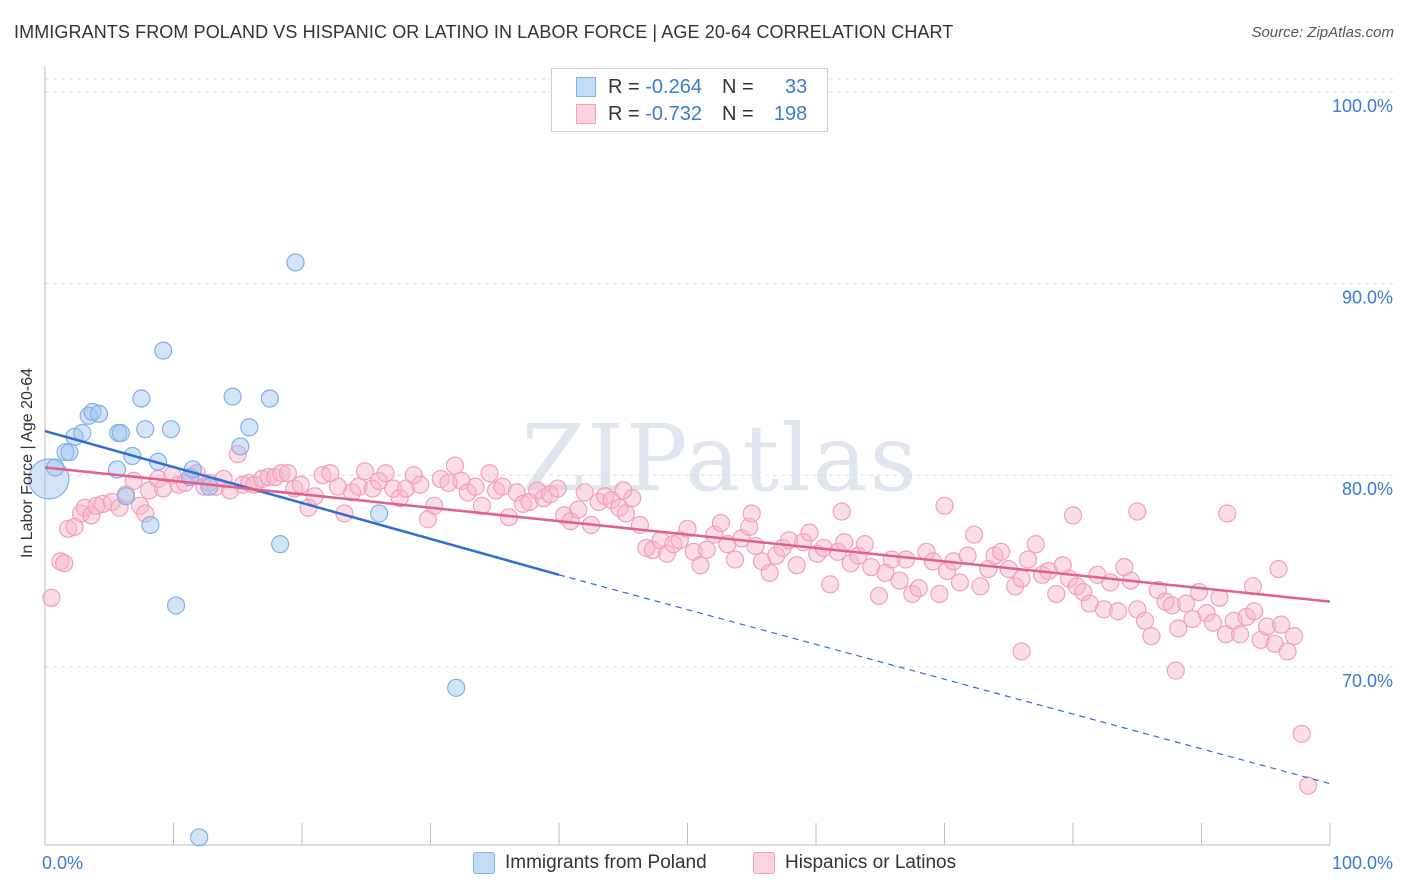 This screenshot has height=892, width=1406. Describe the element at coordinates (62, 863) in the screenshot. I see `x-tick-label: 0.0%` at that location.